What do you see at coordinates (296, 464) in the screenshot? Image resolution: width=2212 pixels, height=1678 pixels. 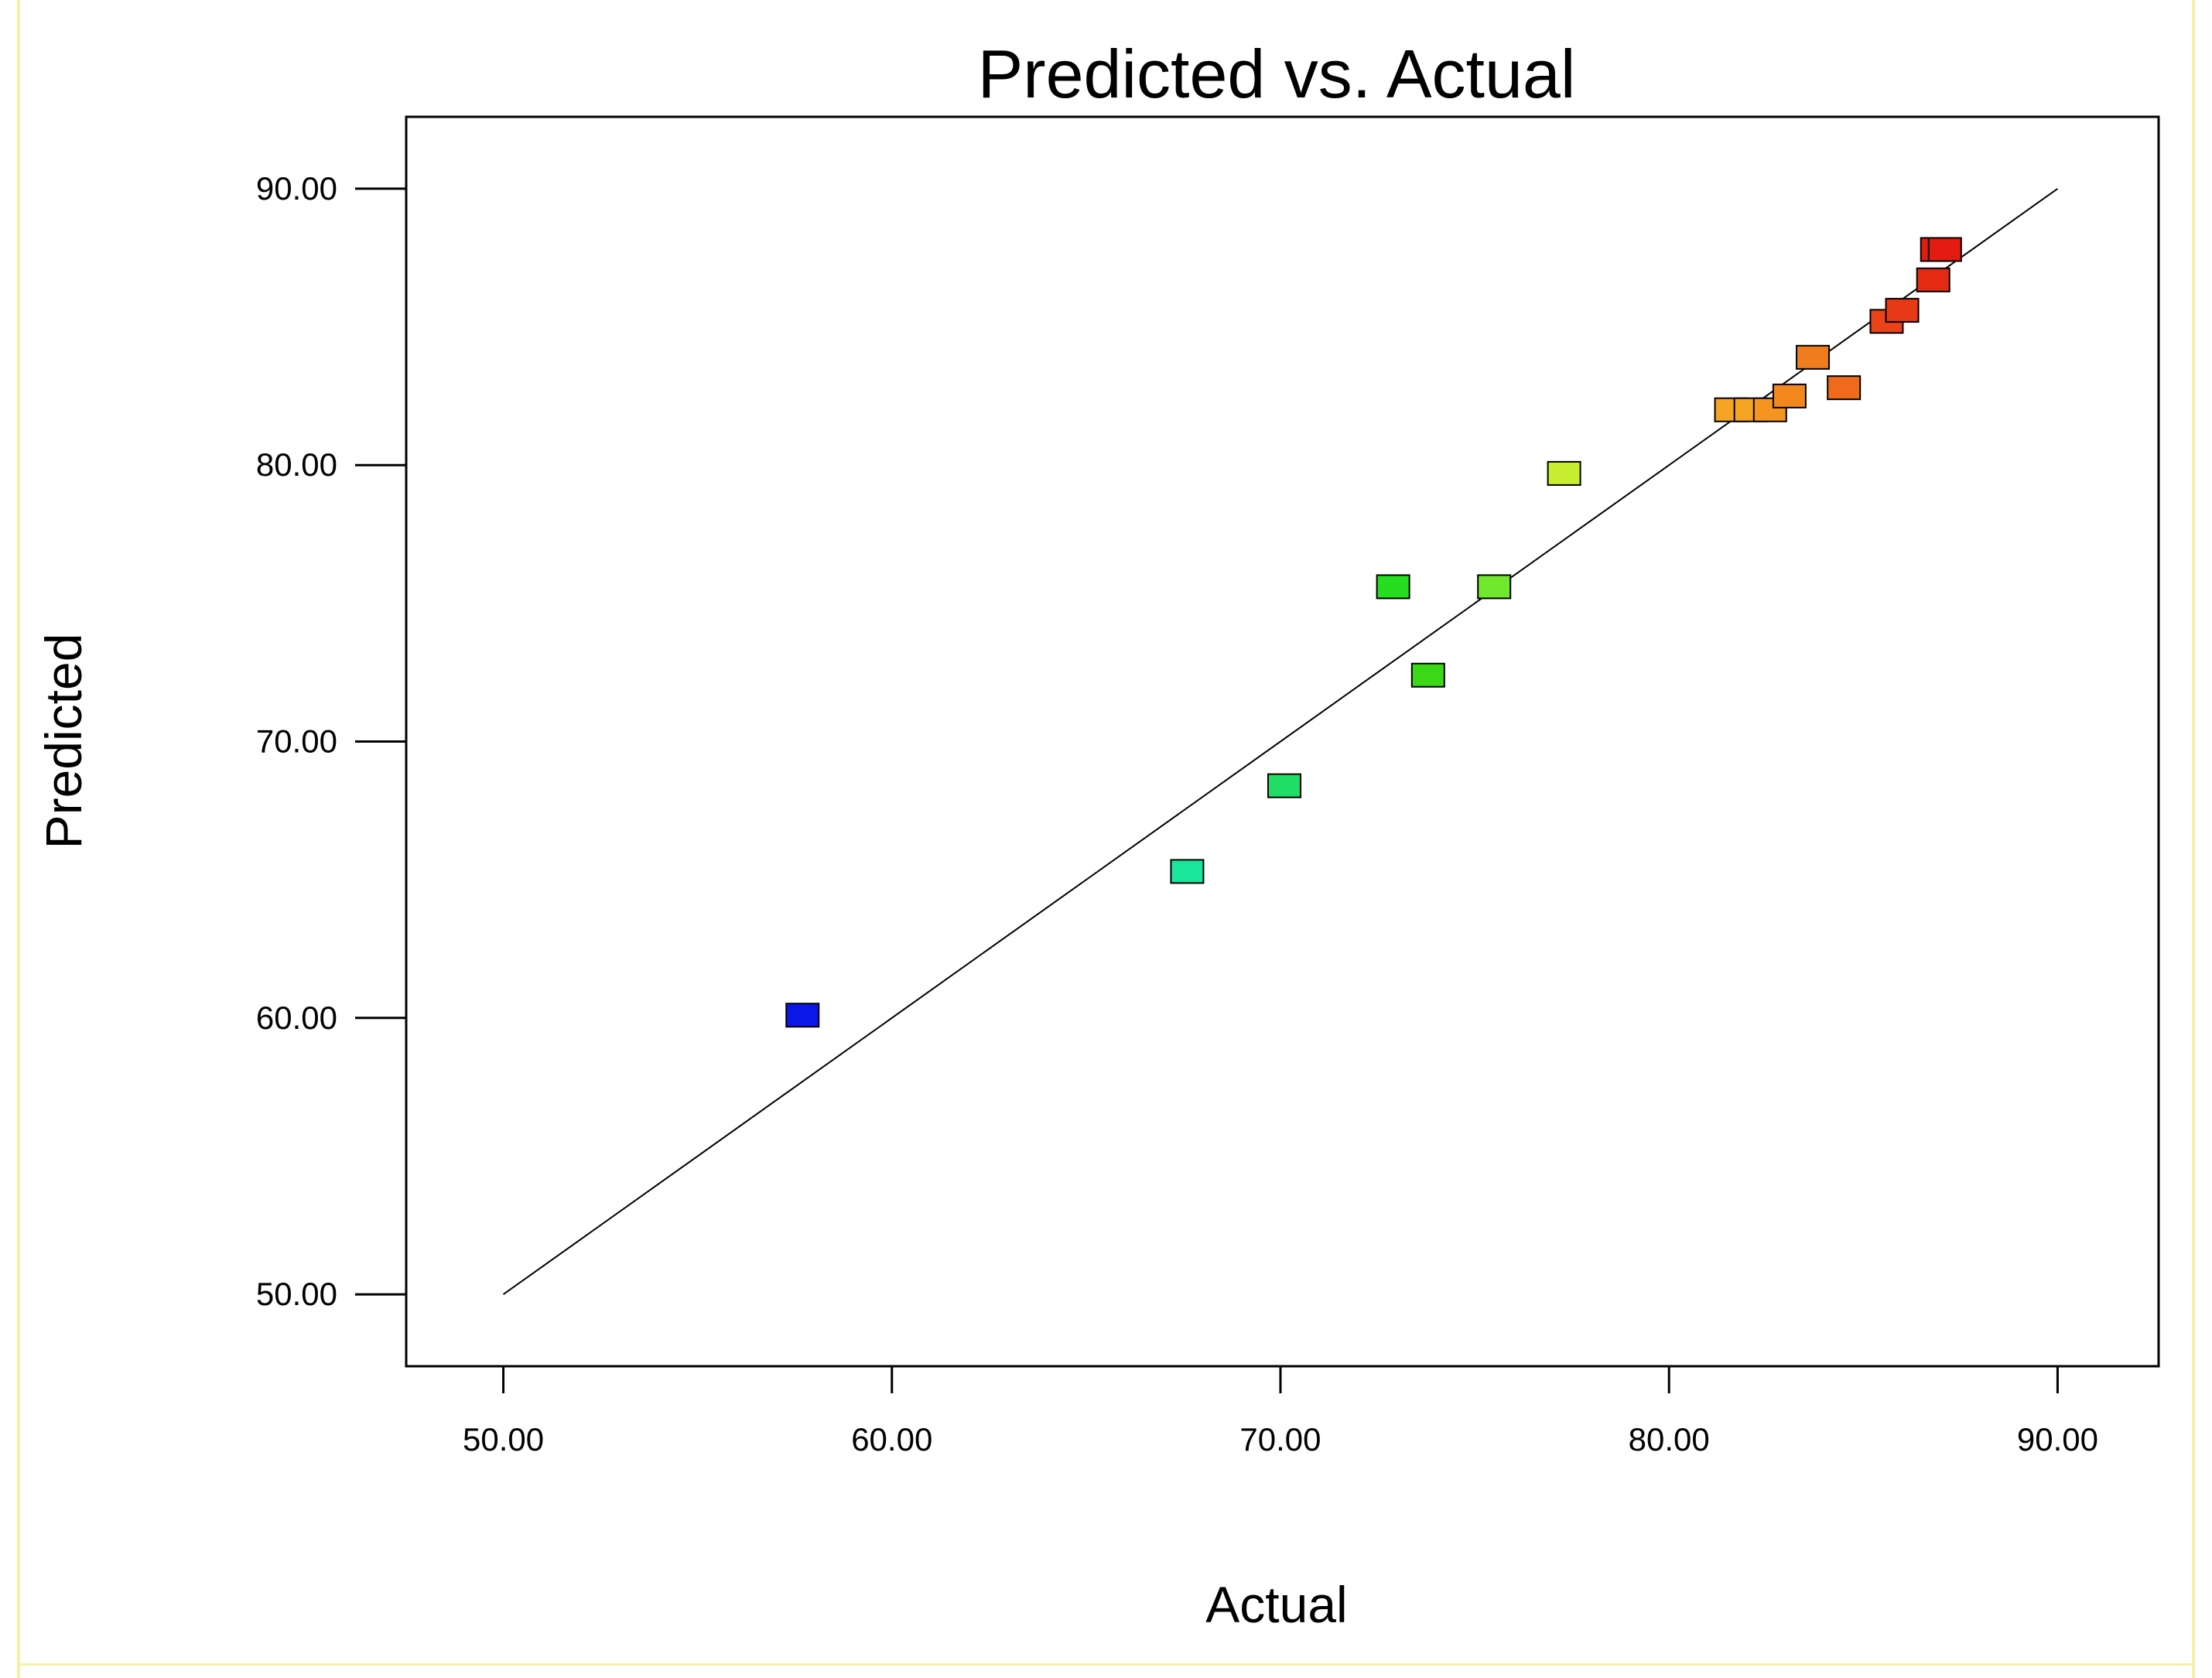 I see `y-tick-label: 80.00` at bounding box center [296, 464].